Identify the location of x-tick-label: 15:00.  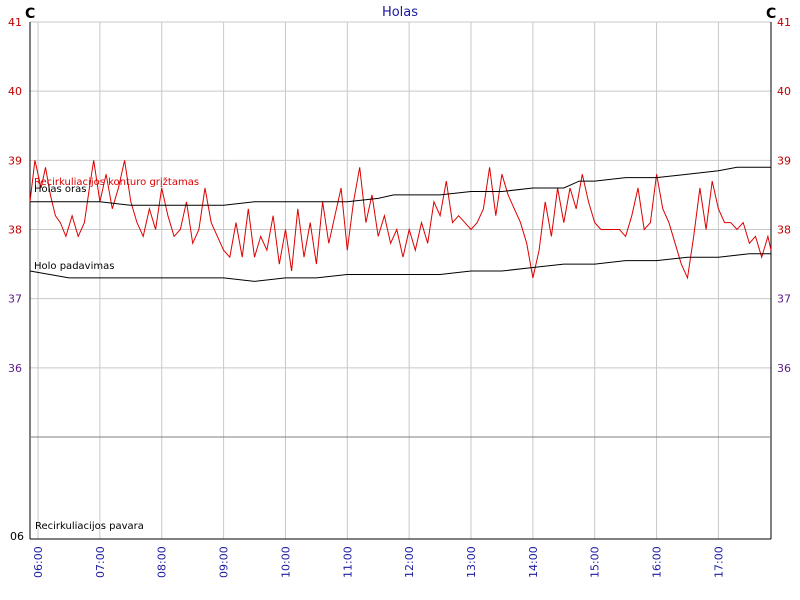
(595, 562).